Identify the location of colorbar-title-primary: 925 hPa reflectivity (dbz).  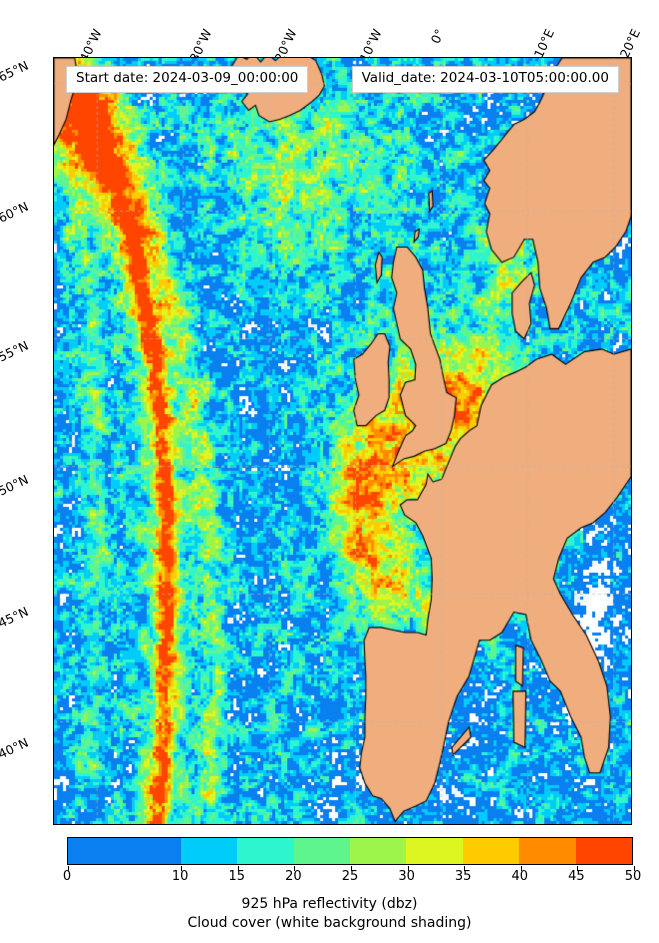
(329, 904).